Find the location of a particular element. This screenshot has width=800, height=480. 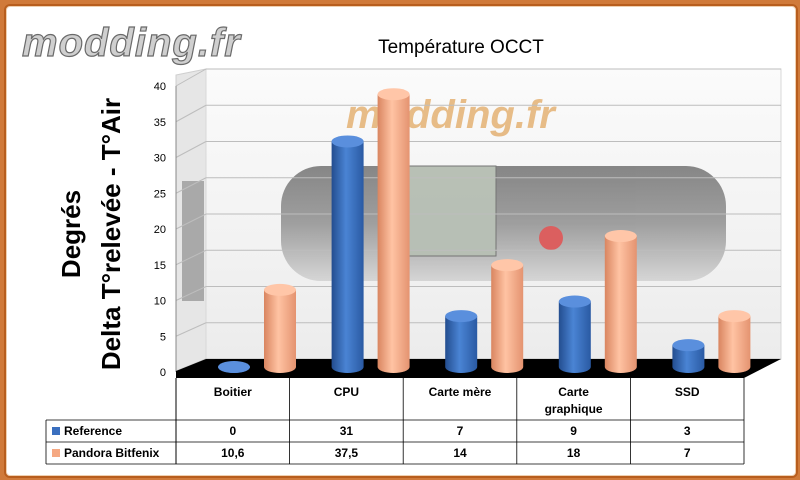

table-cell: 18 is located at coordinates (574, 453).